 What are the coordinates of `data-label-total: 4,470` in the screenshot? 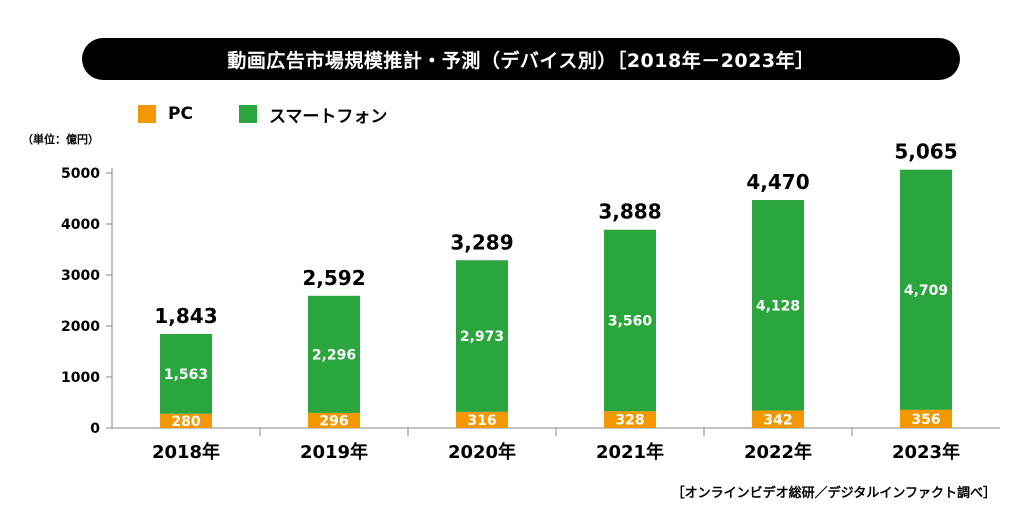 It's located at (777, 182).